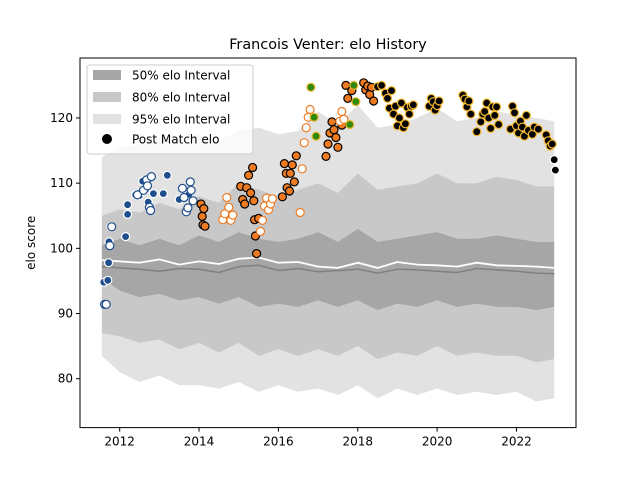 The width and height of the screenshot is (640, 480). What do you see at coordinates (181, 76) in the screenshot?
I see `legend-label-50: 50% elo Interval` at bounding box center [181, 76].